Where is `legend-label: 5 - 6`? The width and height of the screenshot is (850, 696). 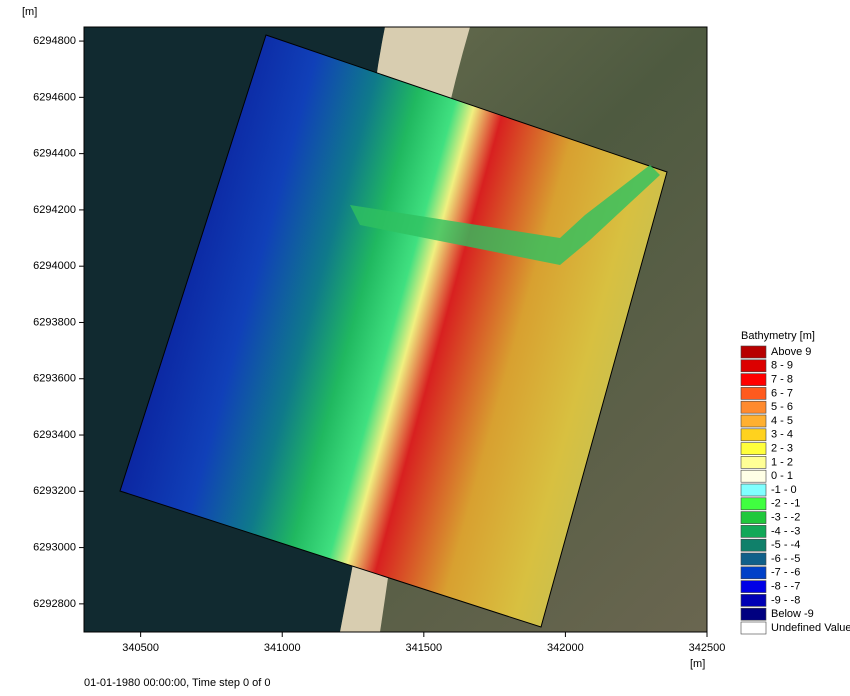 legend-label: 5 - 6 is located at coordinates (782, 407).